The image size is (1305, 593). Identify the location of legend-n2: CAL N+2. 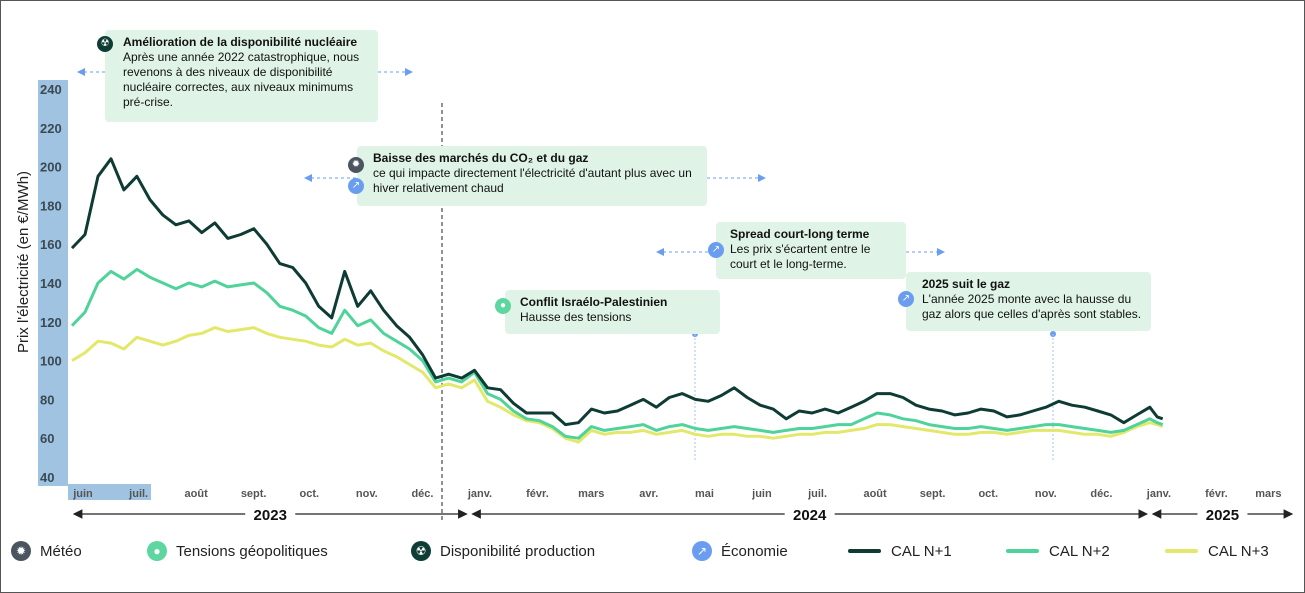
(1058, 551).